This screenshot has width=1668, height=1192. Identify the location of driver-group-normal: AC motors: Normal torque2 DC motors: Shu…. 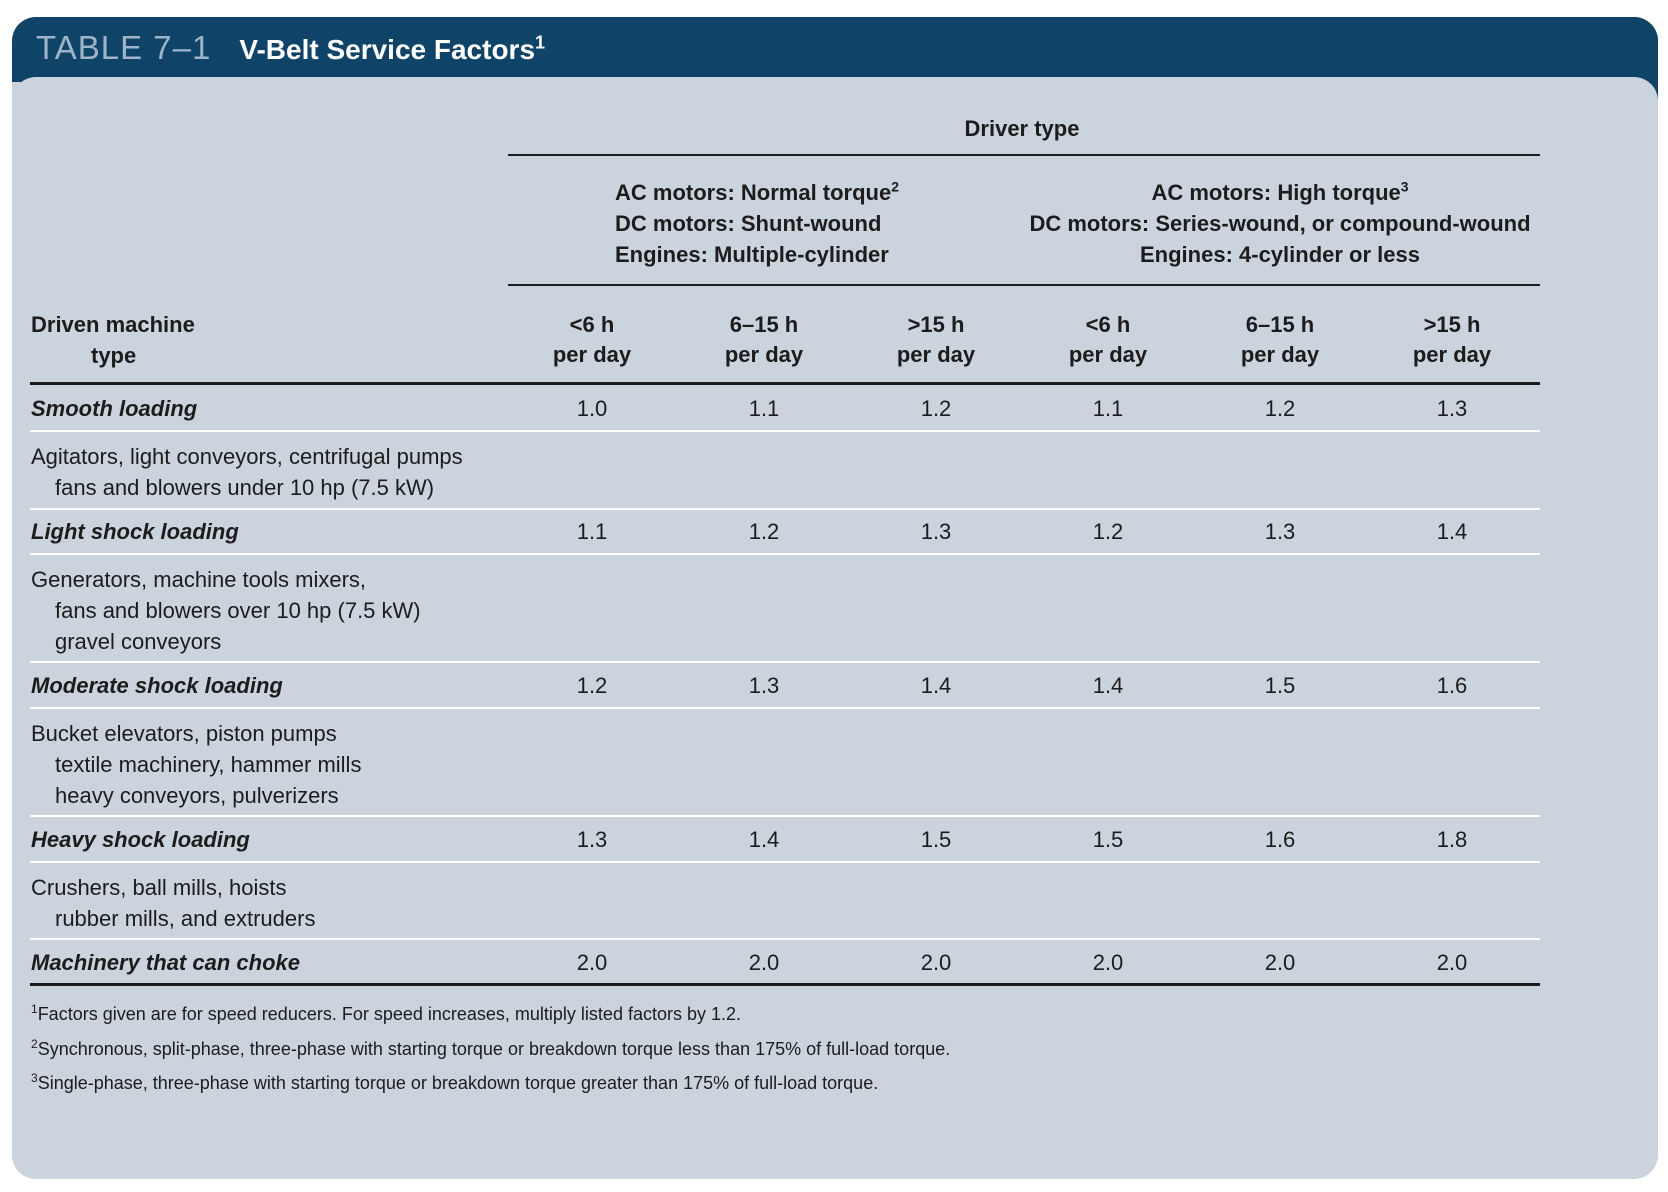
(757, 222).